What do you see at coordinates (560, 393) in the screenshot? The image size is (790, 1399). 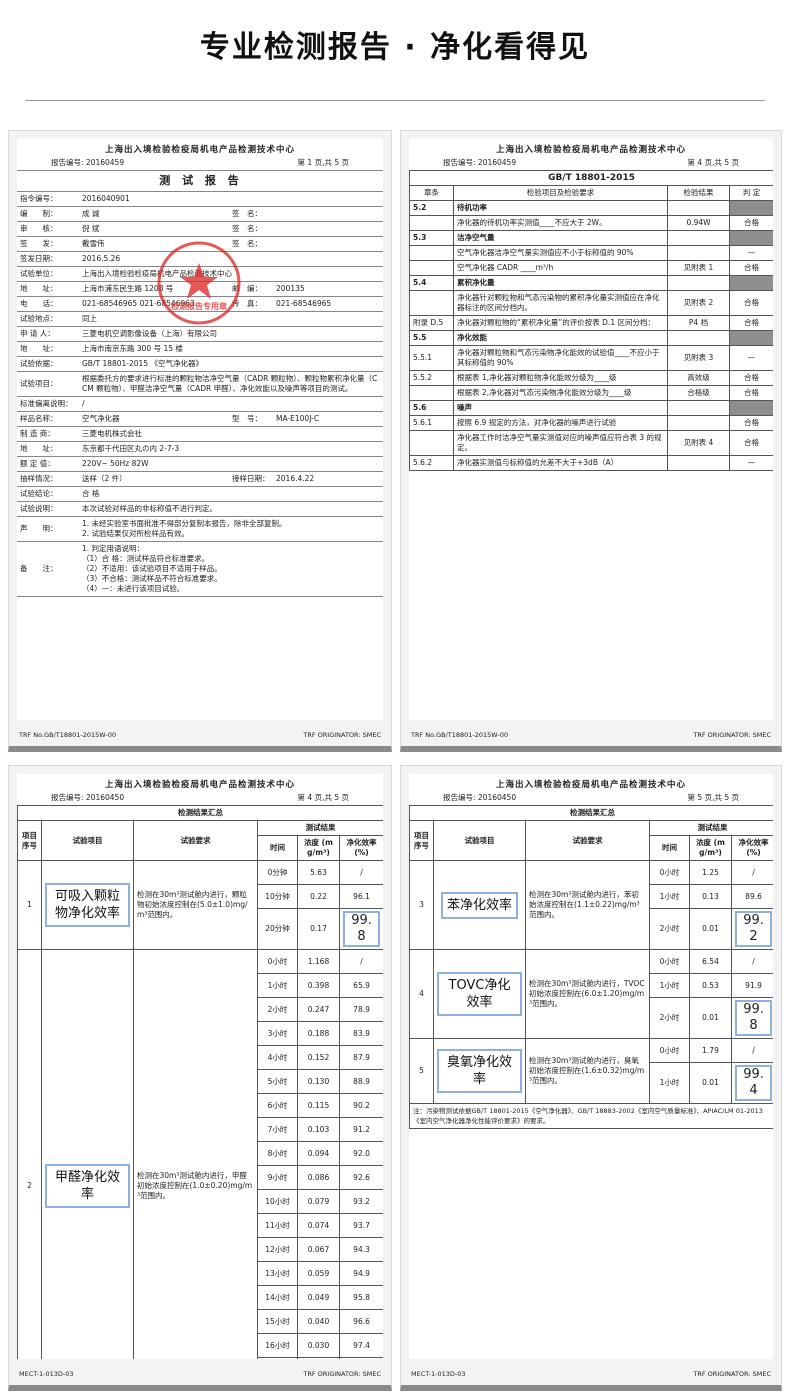 I see `requirement: 根据表 2,净化器对气态污染物净化能效分级为____级` at bounding box center [560, 393].